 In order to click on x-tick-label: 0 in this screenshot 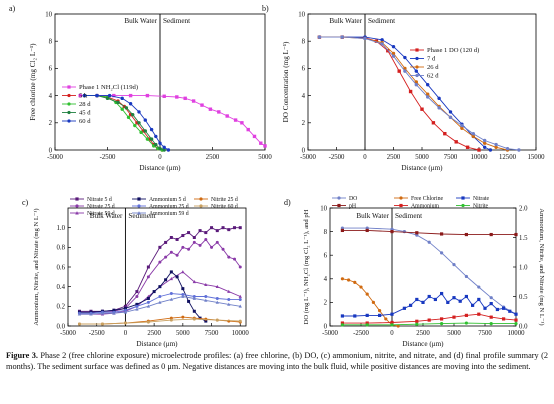, I will do `click(160, 157)`.